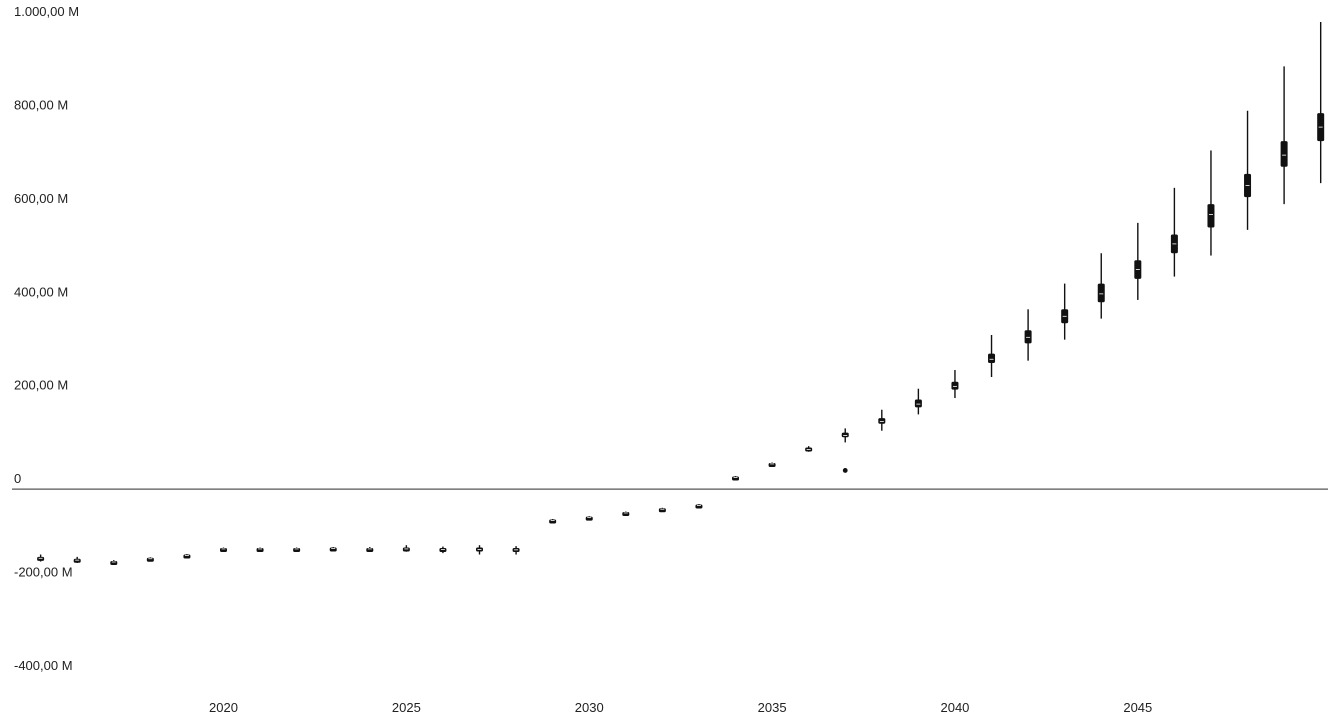 The height and width of the screenshot is (714, 1328). I want to click on y-tick-label: 800,00 M, so click(41, 104).